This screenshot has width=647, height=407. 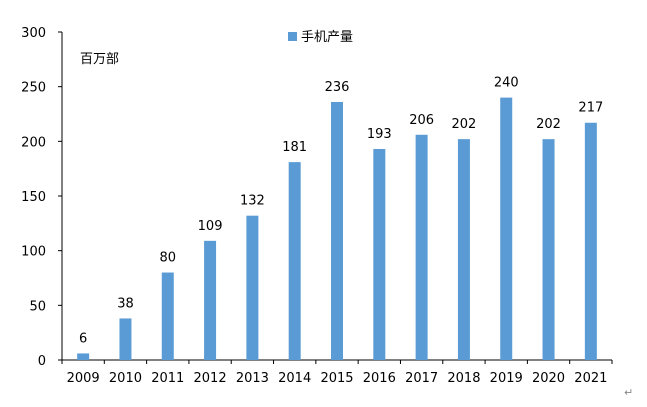 I want to click on data-label: 193, so click(x=379, y=134).